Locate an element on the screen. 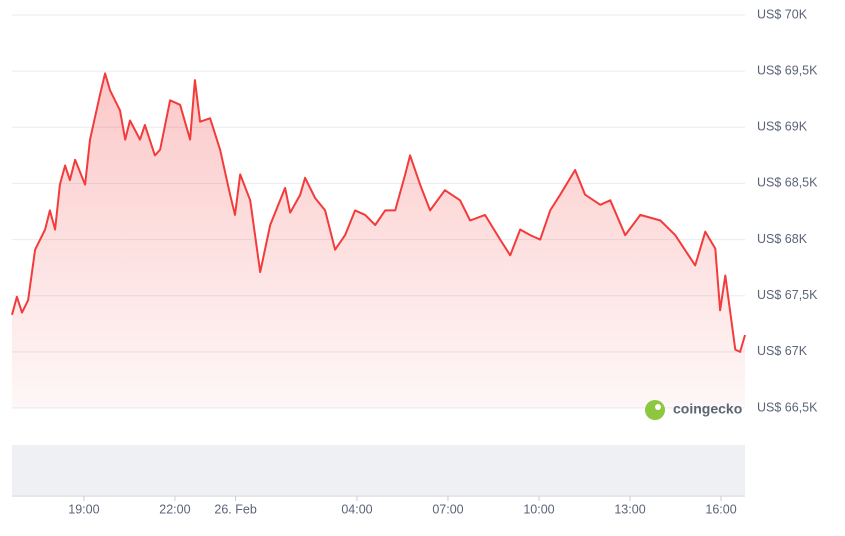 This screenshot has width=845, height=536. y-tick-label: US$ 69,5K is located at coordinates (787, 70).